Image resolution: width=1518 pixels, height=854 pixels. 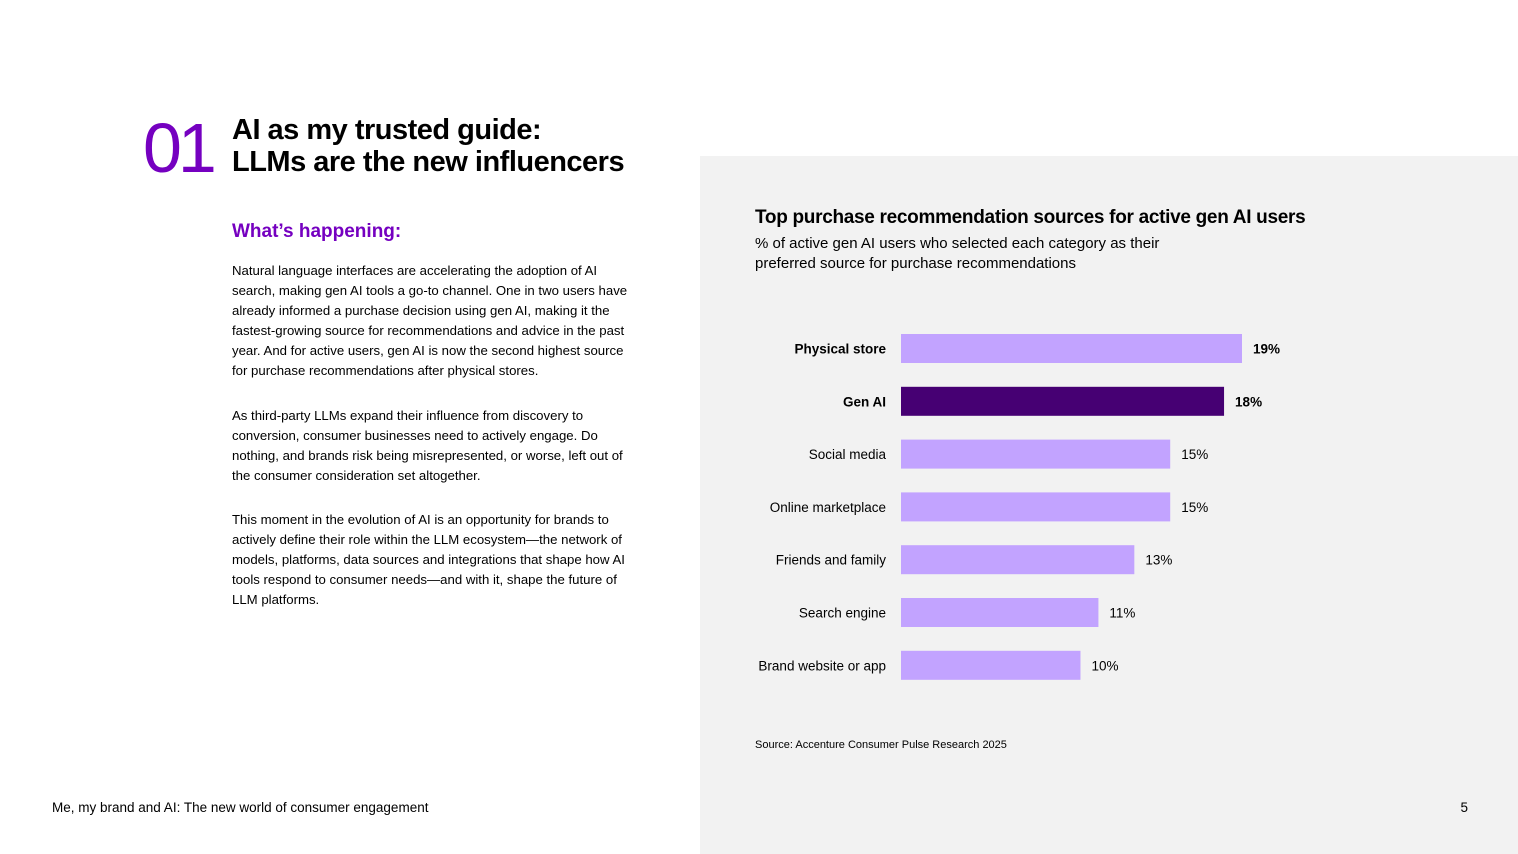 I want to click on category-label: Brand website or app, so click(x=822, y=665).